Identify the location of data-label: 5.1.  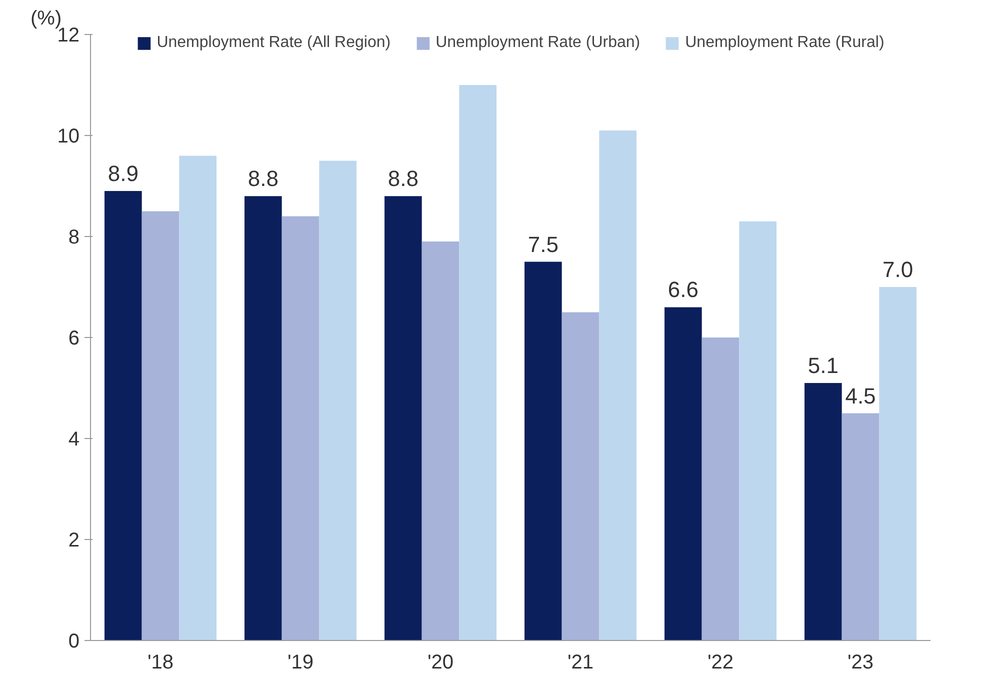
(823, 365).